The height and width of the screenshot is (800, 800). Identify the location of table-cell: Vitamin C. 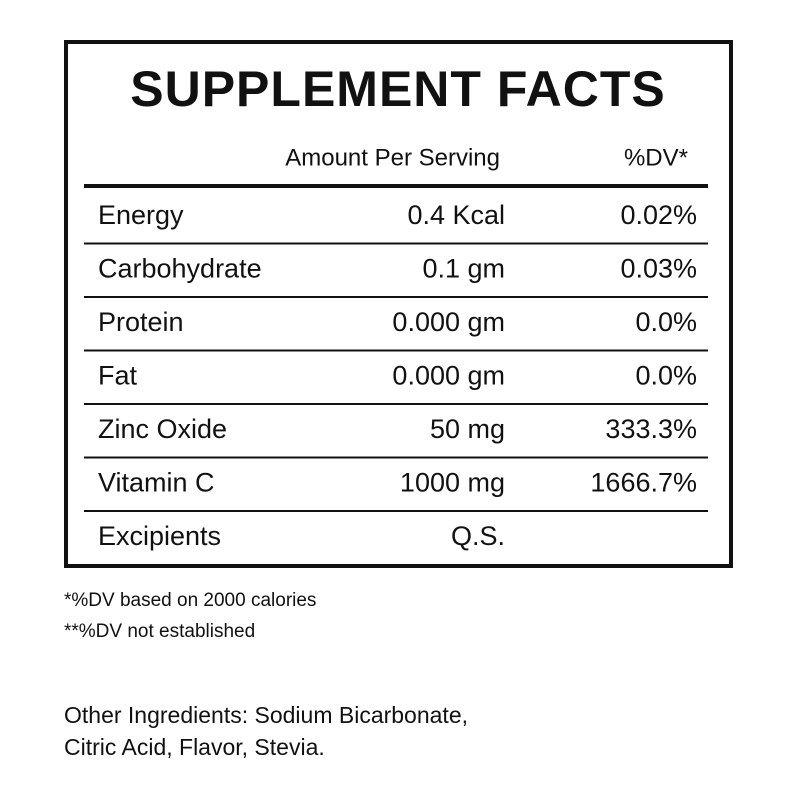
(156, 482).